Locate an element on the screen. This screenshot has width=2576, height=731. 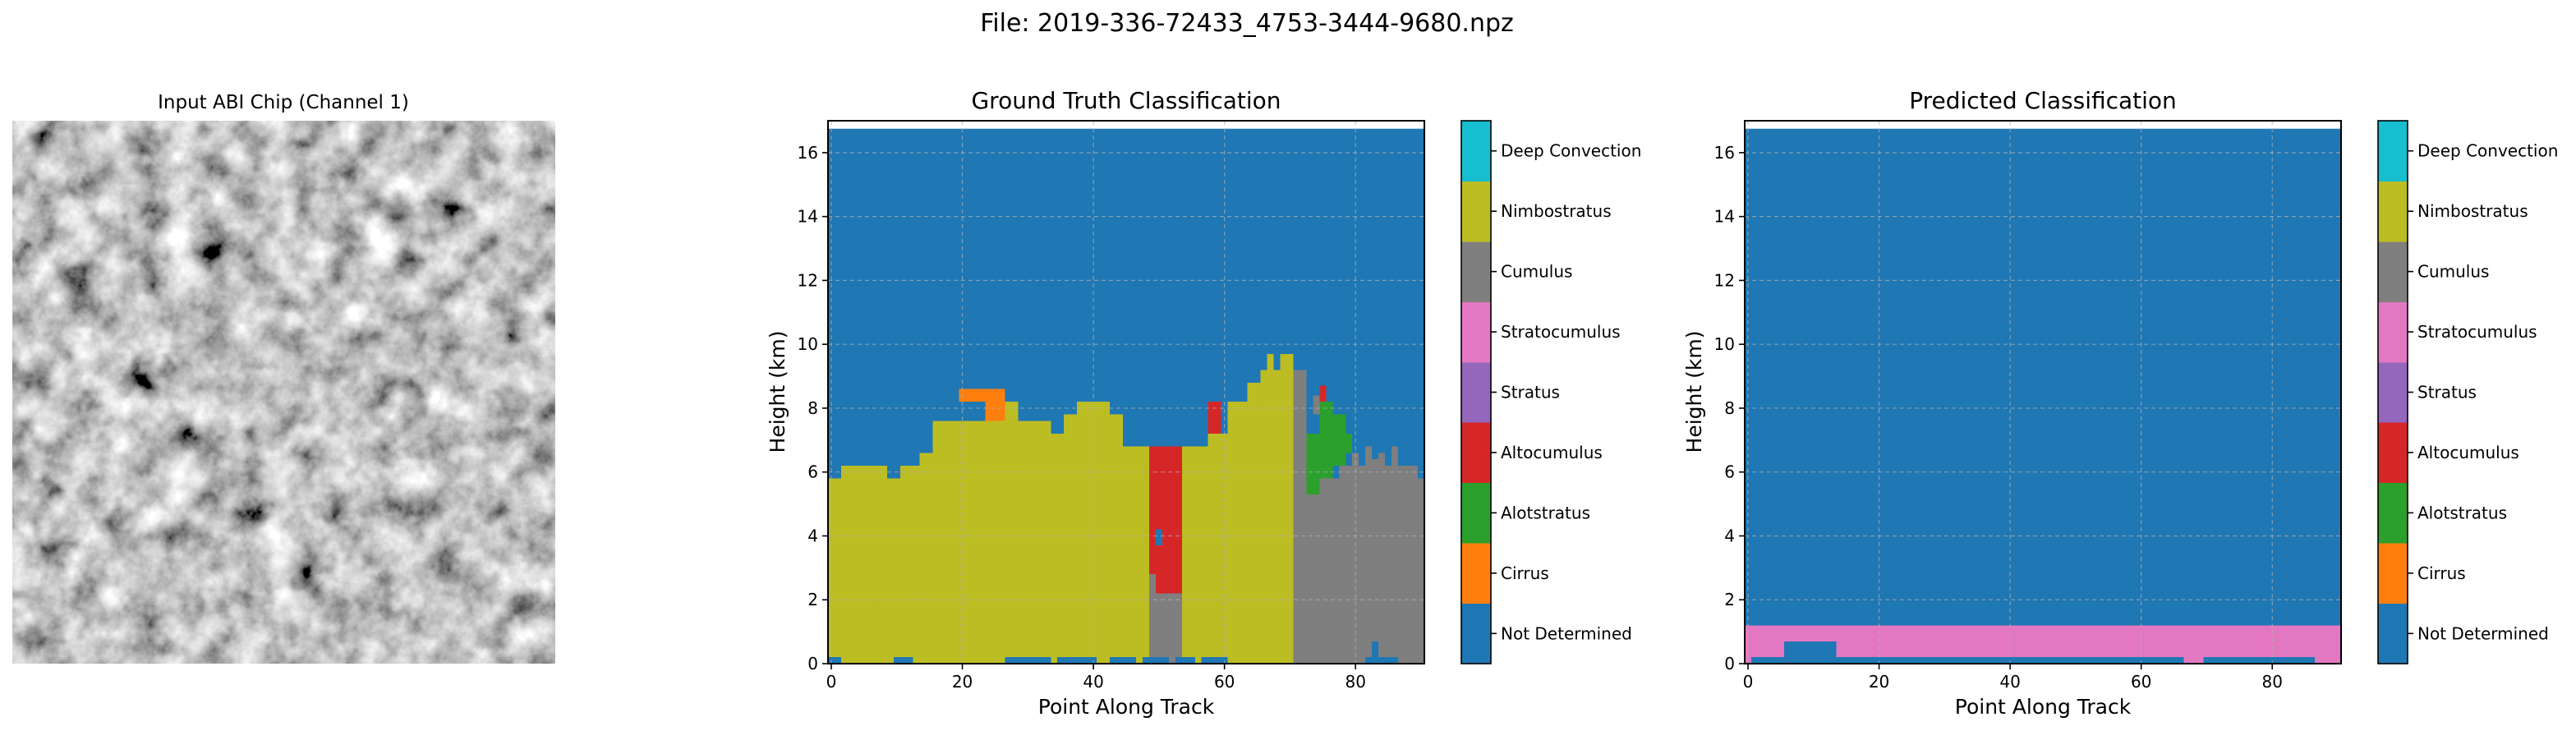
y-tick-label: 4 is located at coordinates (1730, 535).